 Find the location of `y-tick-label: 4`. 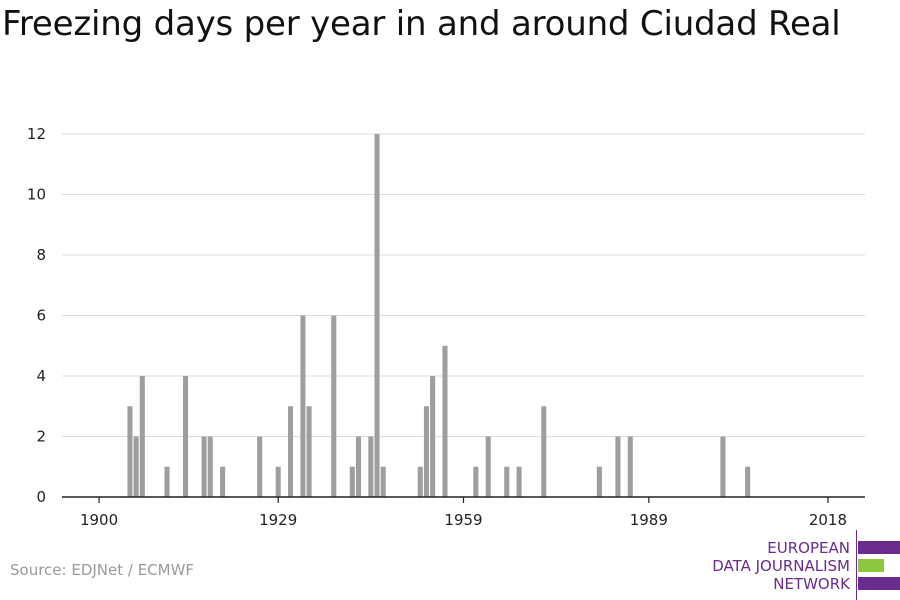

y-tick-label: 4 is located at coordinates (41, 376).